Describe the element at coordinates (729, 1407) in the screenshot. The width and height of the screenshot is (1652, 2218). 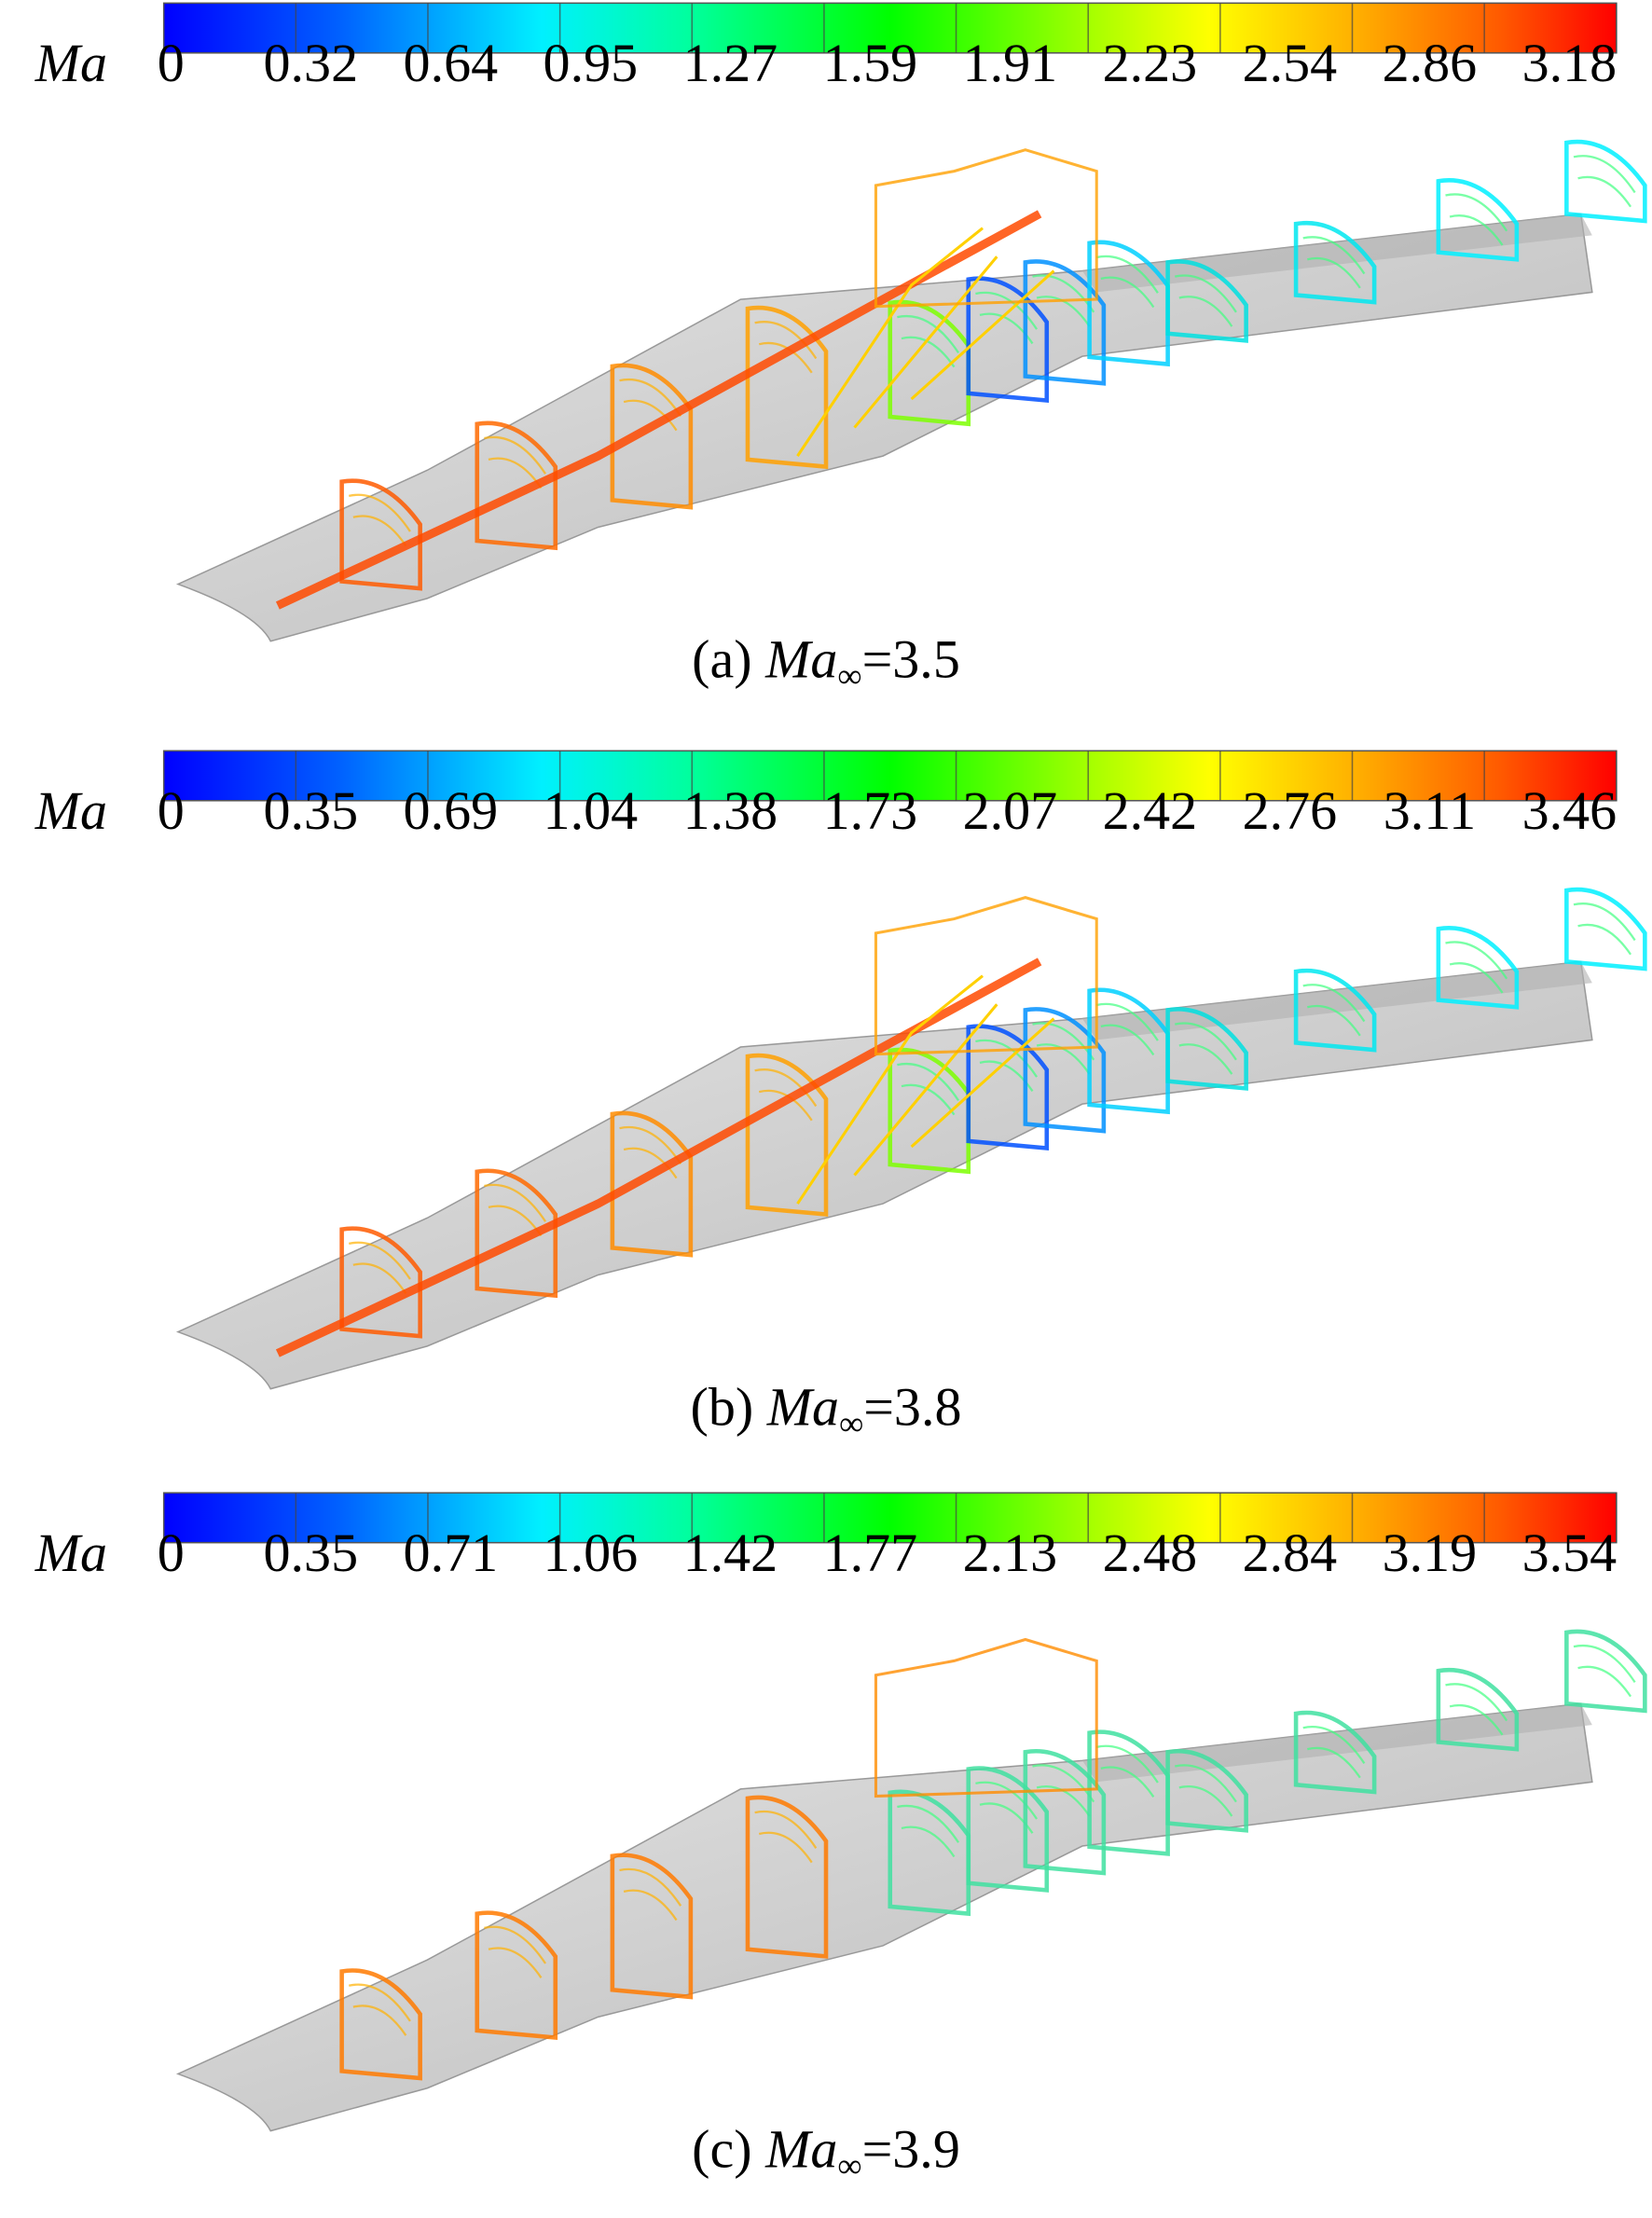
I see `caption-prefix: (b)` at that location.